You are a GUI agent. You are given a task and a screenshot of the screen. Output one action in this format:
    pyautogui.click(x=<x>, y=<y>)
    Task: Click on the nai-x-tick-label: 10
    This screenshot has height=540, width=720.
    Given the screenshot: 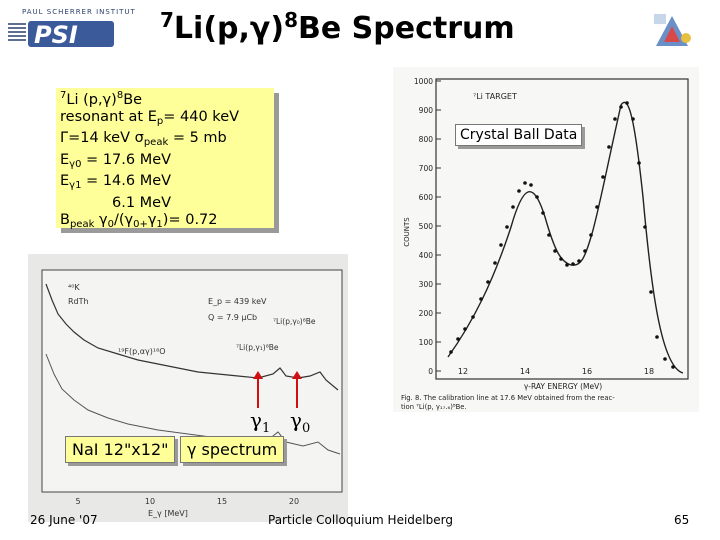 What is the action you would take?
    pyautogui.click(x=150, y=501)
    